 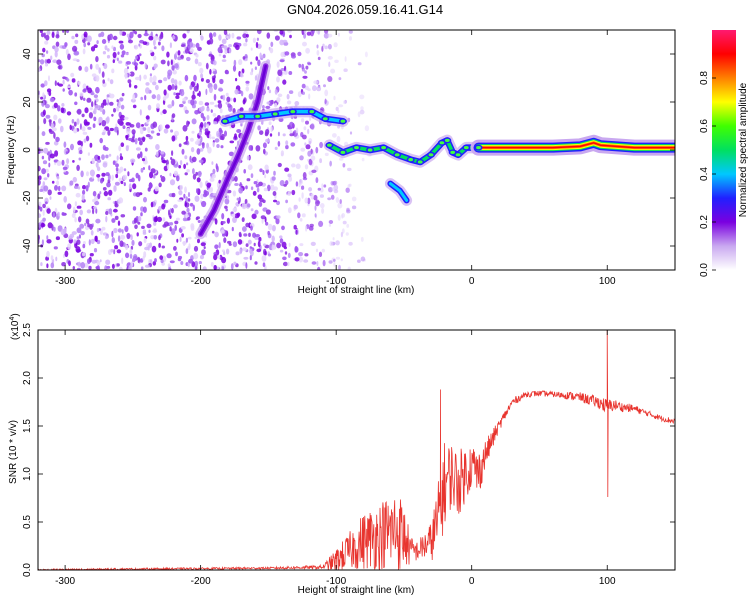 I want to click on snr-x-tick-label: 0, so click(x=472, y=581).